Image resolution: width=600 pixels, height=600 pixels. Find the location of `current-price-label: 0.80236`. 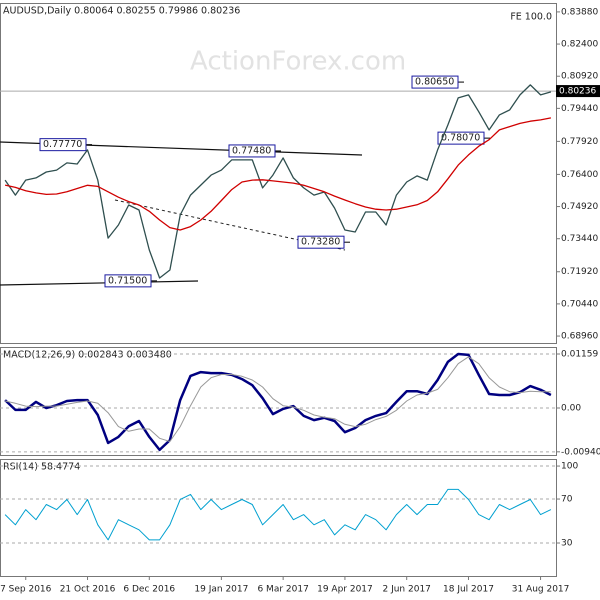

current-price-label: 0.80236 is located at coordinates (577, 92).